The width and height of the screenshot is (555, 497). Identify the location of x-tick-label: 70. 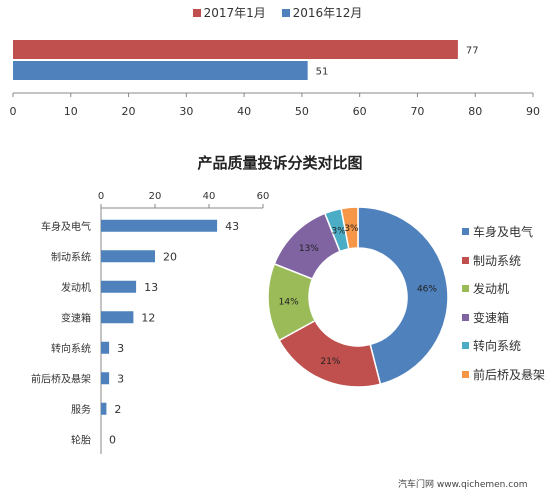
(417, 111).